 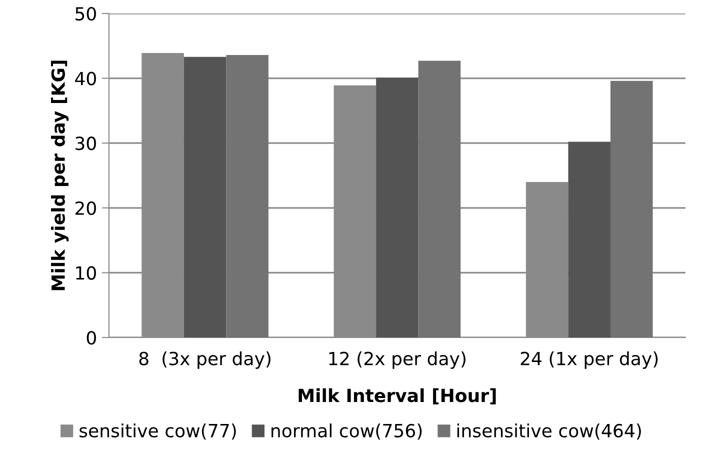 I want to click on x-axis-title: Milk Interval [Hour], so click(x=397, y=396).